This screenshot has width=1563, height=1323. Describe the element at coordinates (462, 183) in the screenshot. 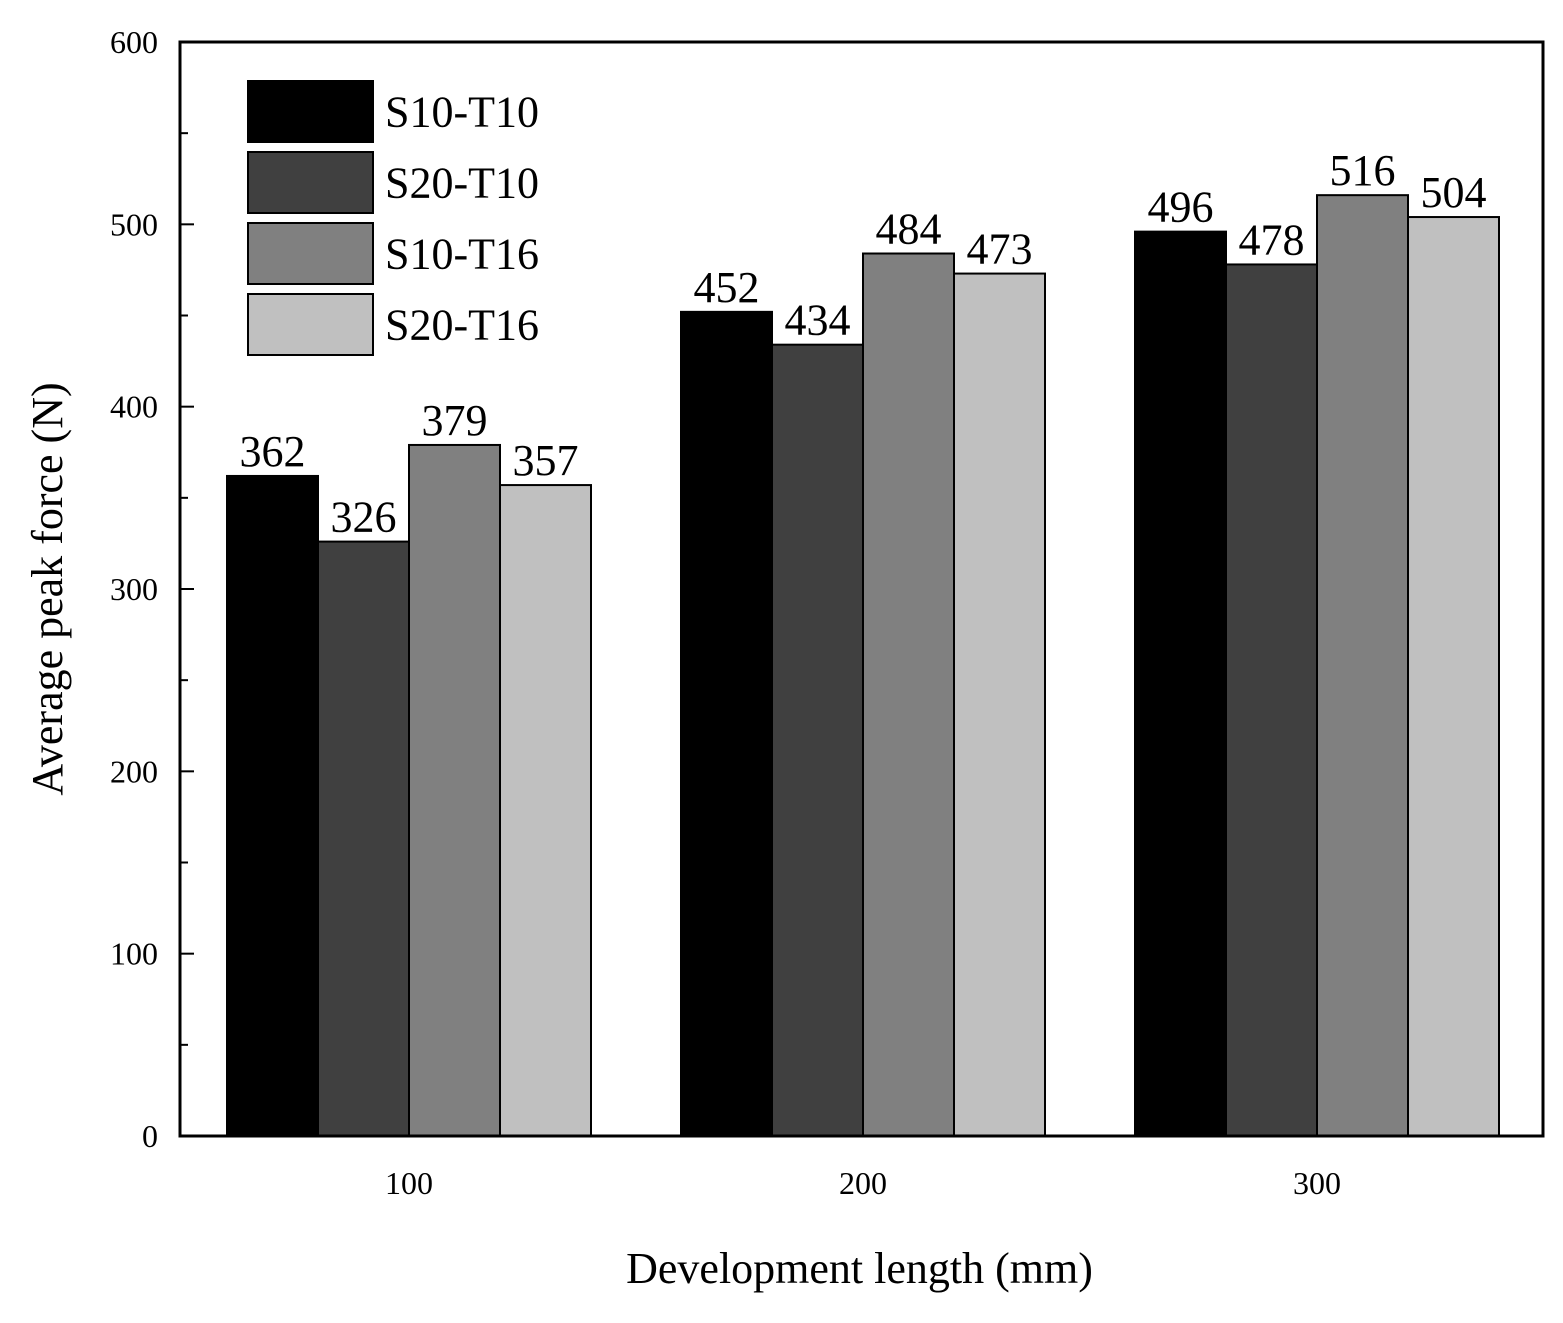

I see `legend-label-s20-t10: S20-T10` at that location.